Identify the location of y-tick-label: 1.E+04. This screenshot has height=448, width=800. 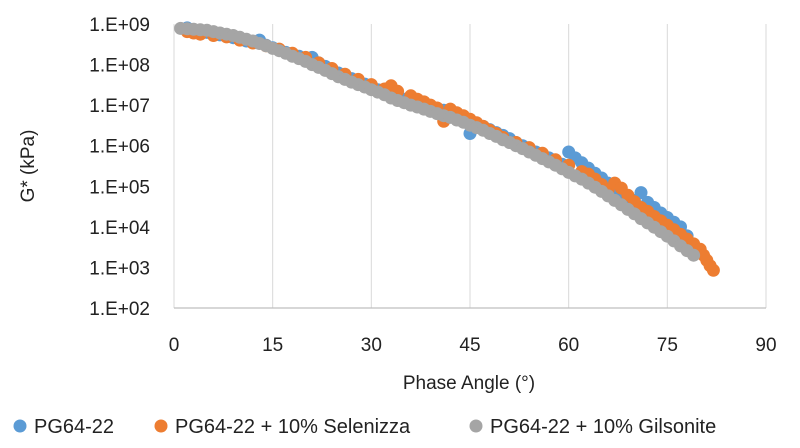
(119, 228).